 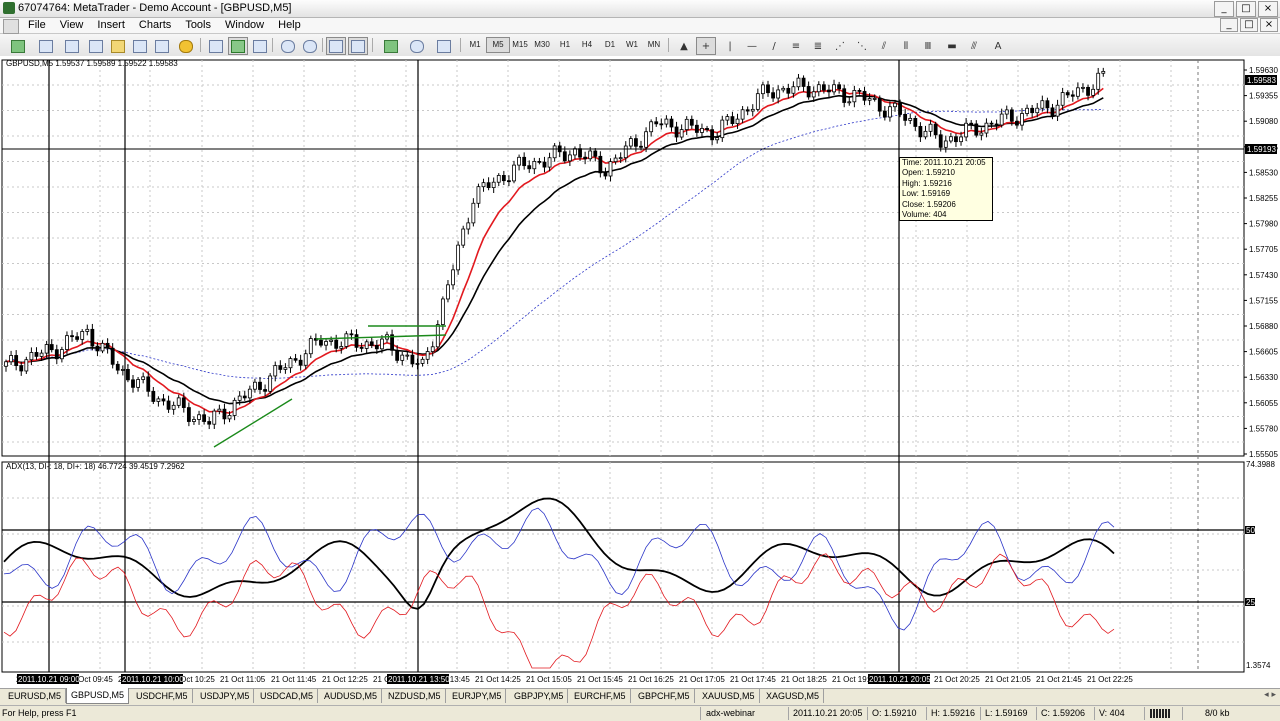 What do you see at coordinates (1258, 665) in the screenshot?
I see `adx-bottom-label: 1.3574` at bounding box center [1258, 665].